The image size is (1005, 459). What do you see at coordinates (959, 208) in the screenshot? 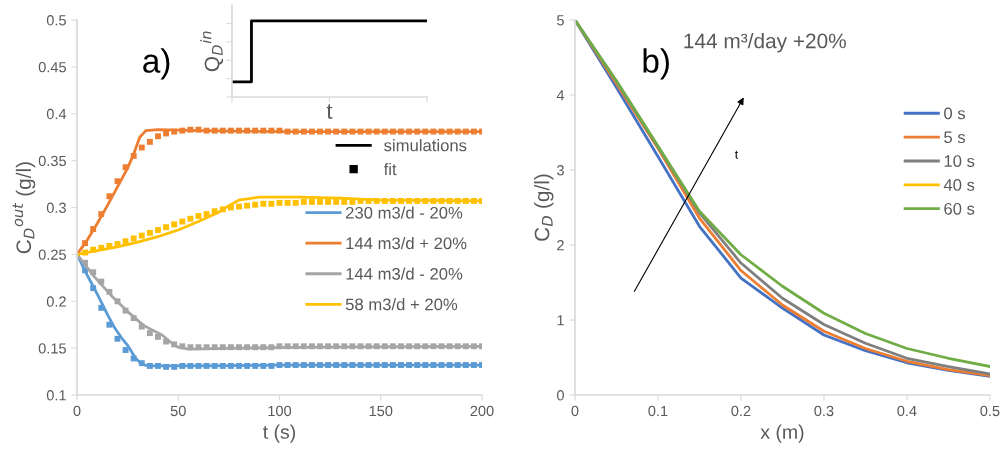
I see `legend-label: 60 s` at bounding box center [959, 208].